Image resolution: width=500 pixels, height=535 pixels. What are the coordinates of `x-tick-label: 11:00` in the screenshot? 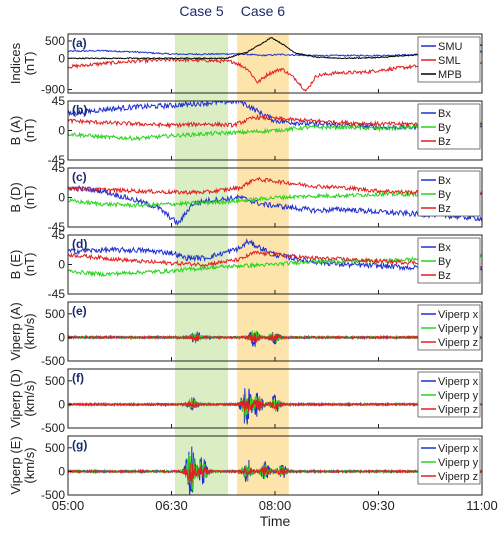 It's located at (482, 505).